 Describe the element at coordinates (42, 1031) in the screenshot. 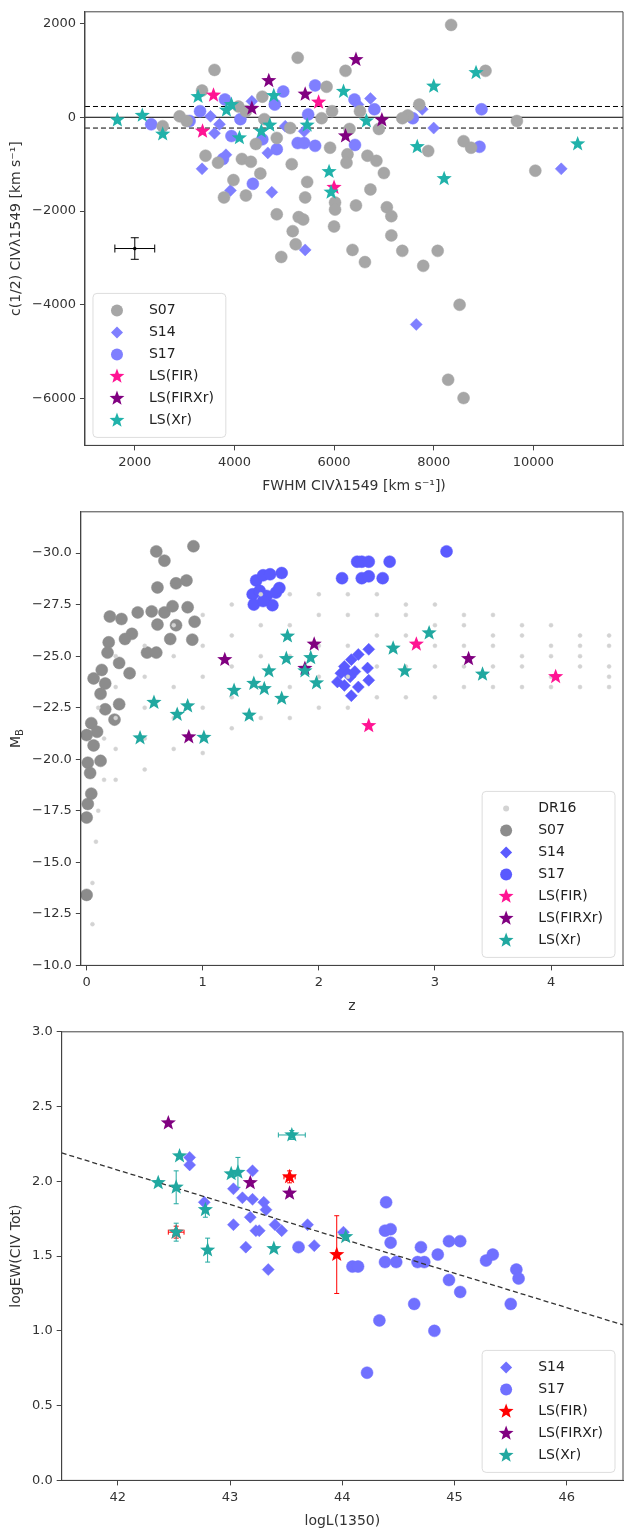

I see `y-tick-label: 3.0` at that location.